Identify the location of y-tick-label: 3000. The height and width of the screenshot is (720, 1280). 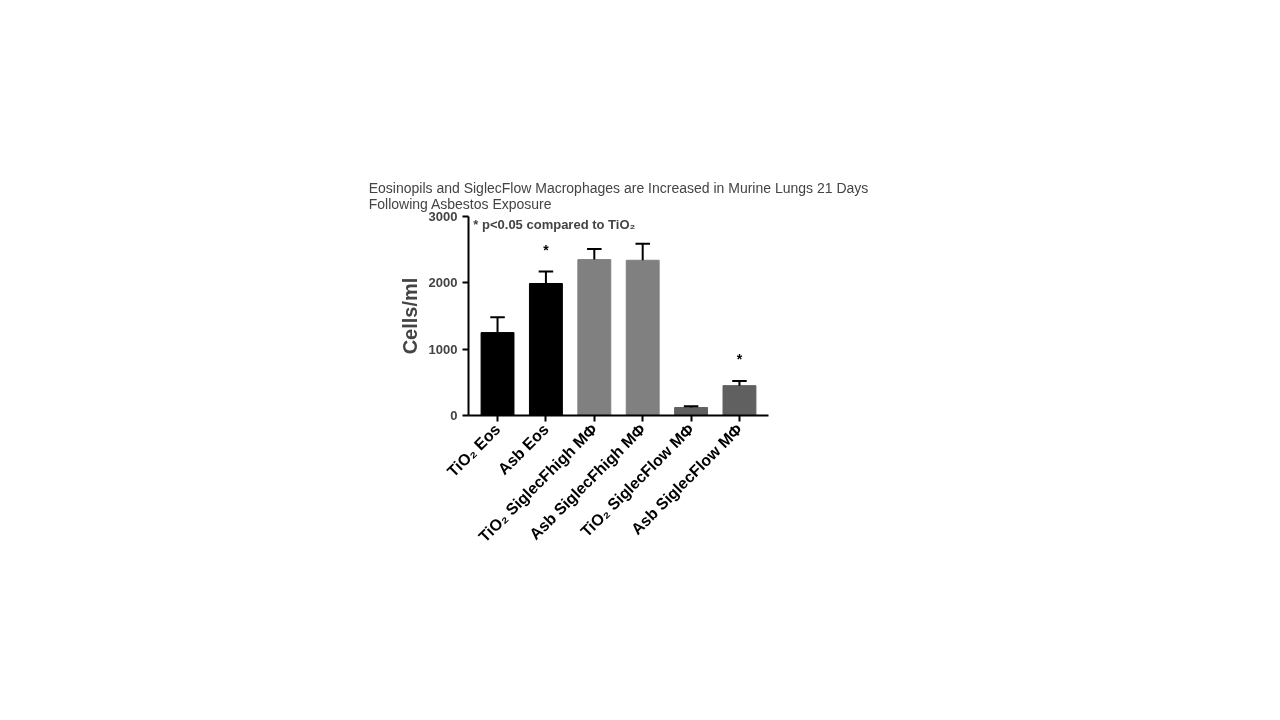
(443, 216).